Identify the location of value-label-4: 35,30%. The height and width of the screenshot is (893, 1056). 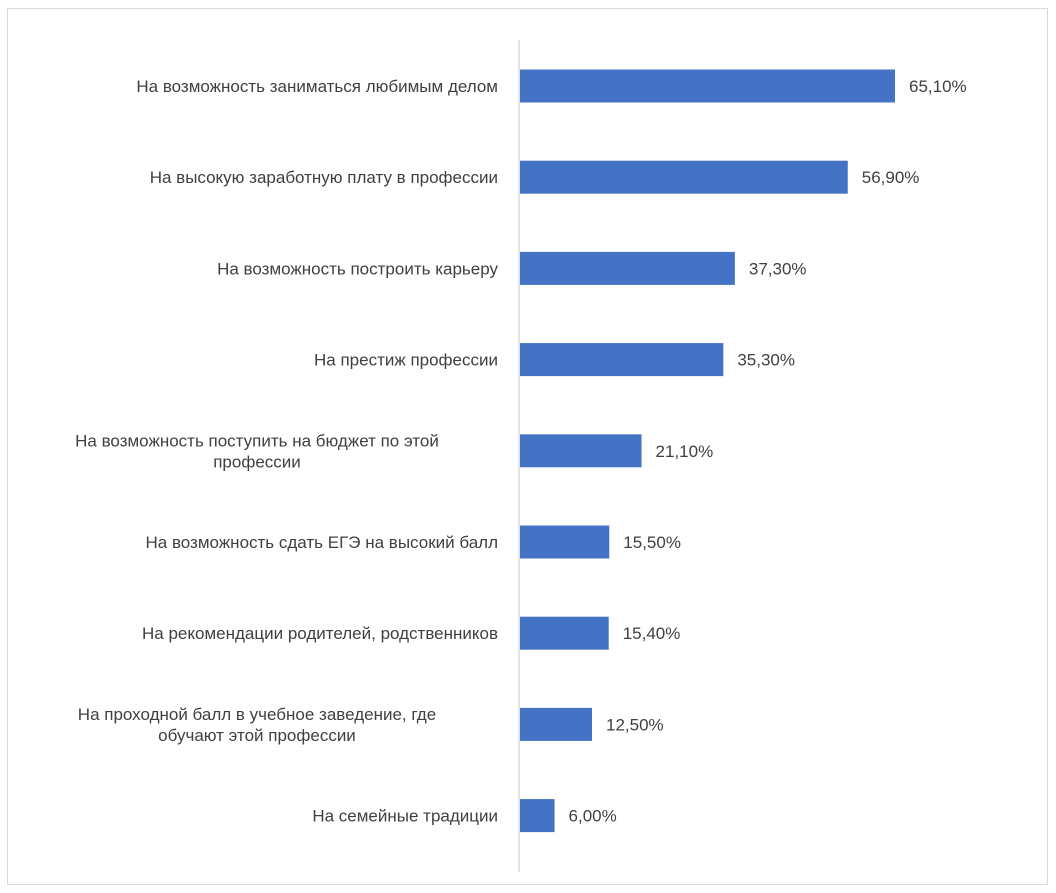
(766, 360).